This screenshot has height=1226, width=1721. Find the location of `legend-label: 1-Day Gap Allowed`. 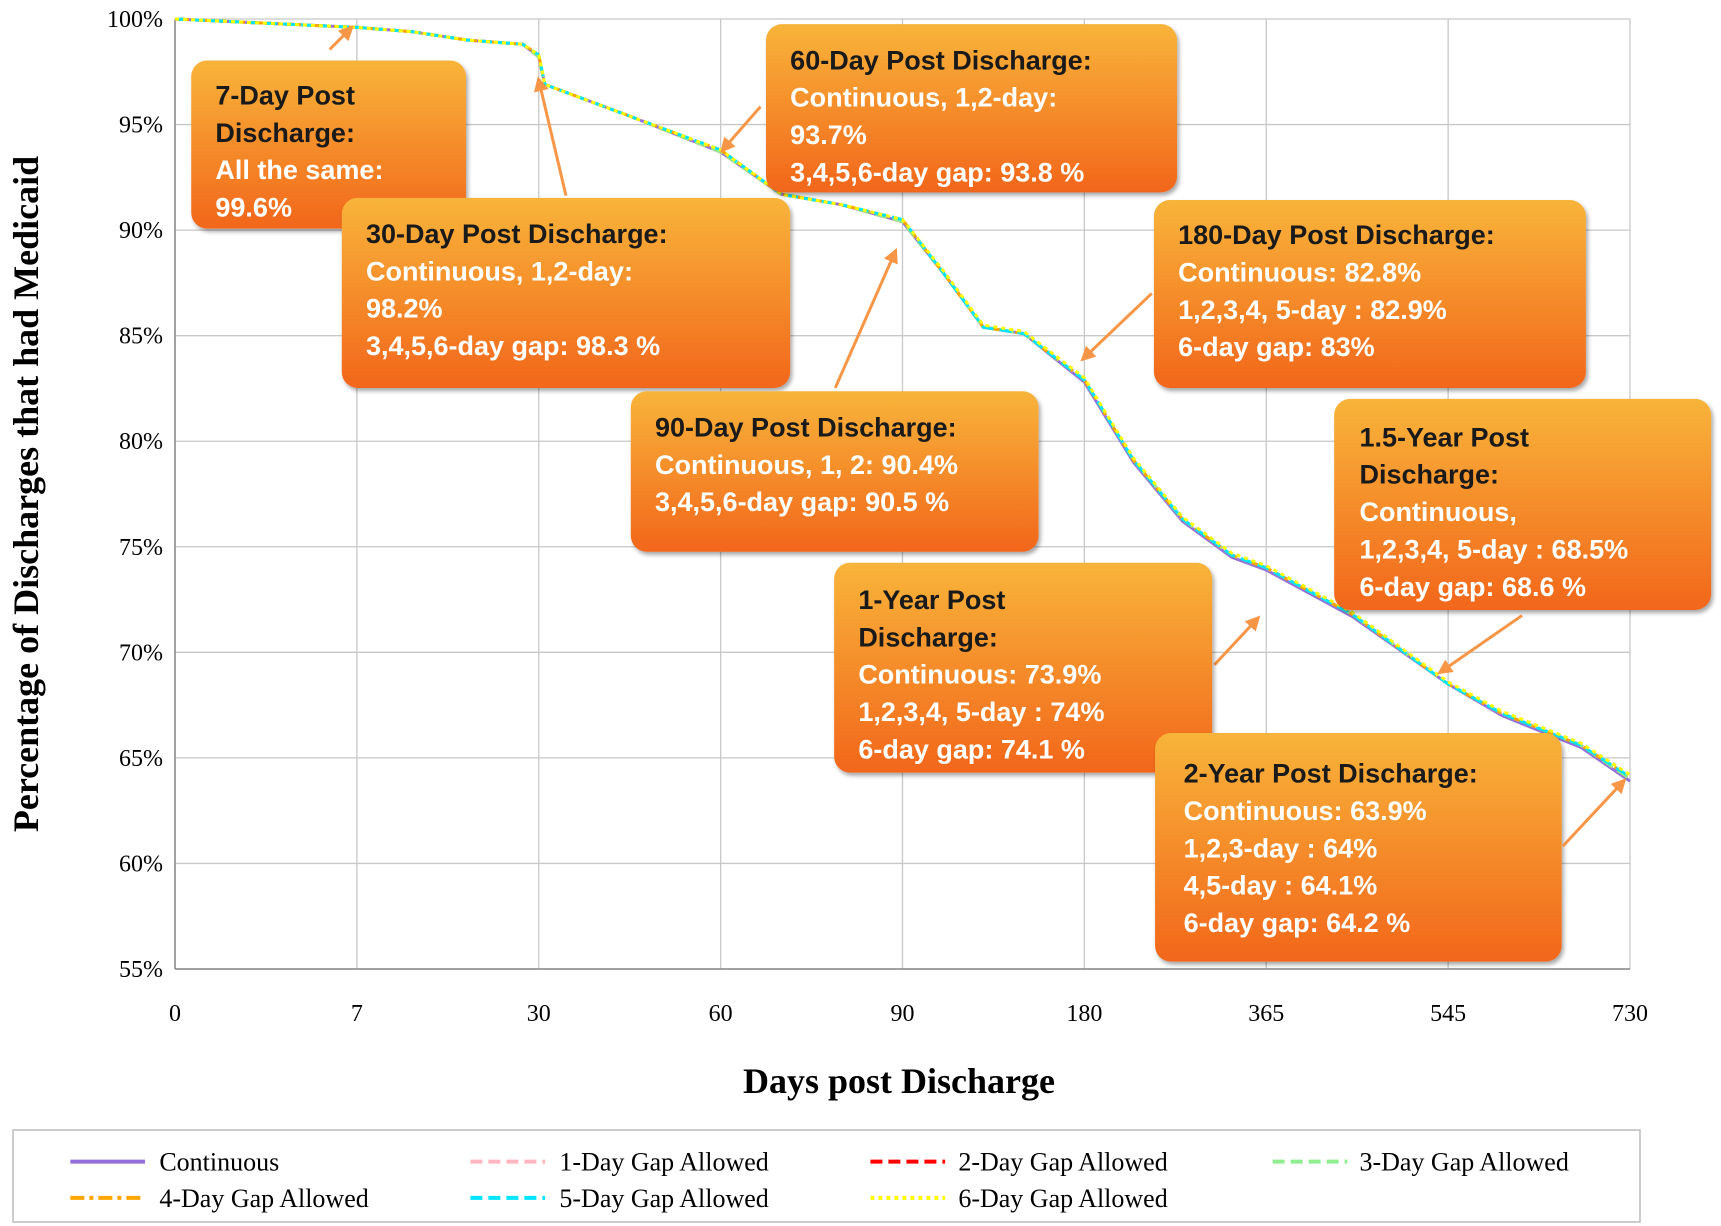

legend-label: 1-Day Gap Allowed is located at coordinates (663, 1162).